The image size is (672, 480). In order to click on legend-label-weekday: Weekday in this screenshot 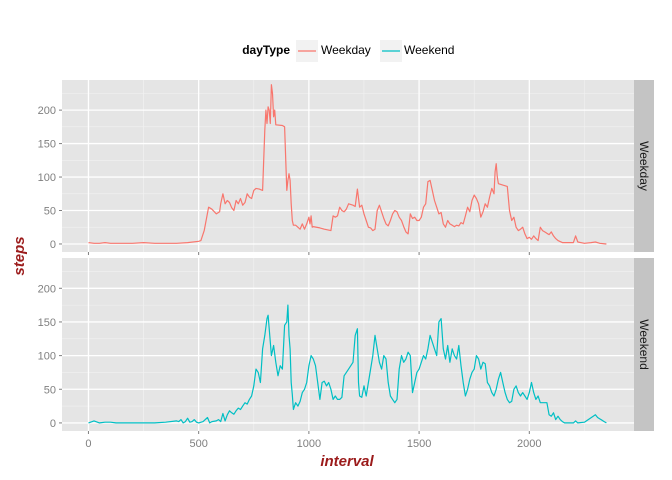, I will do `click(346, 50)`.